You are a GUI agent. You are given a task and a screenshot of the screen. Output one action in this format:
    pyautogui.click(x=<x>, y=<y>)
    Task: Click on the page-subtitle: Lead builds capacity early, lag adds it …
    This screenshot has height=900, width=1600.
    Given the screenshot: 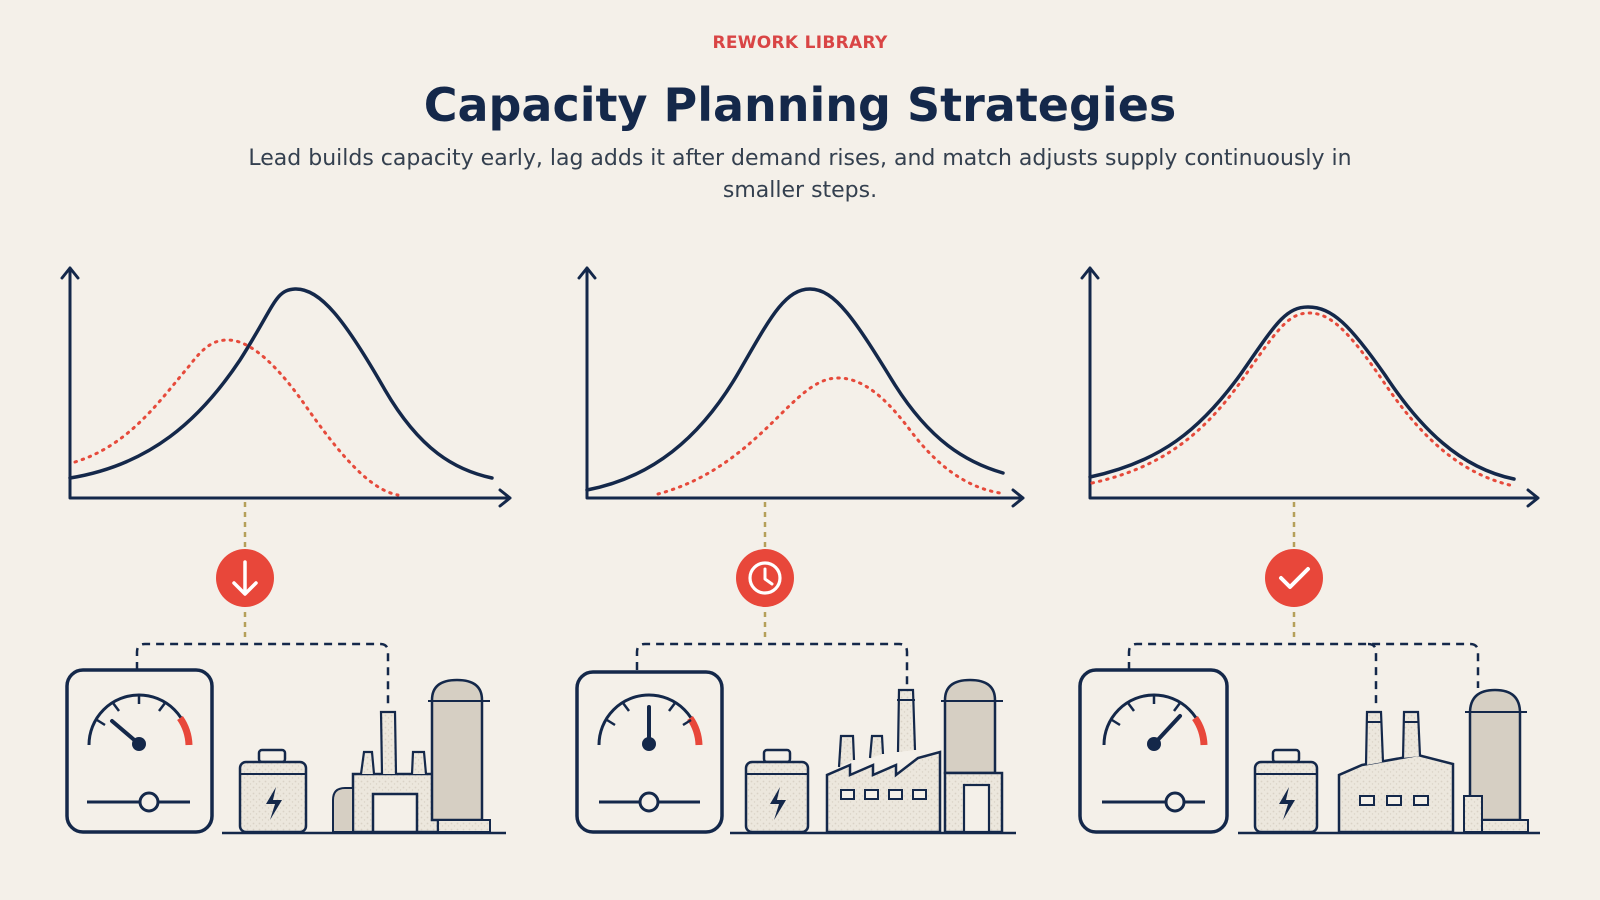 What is the action you would take?
    pyautogui.click(x=800, y=174)
    